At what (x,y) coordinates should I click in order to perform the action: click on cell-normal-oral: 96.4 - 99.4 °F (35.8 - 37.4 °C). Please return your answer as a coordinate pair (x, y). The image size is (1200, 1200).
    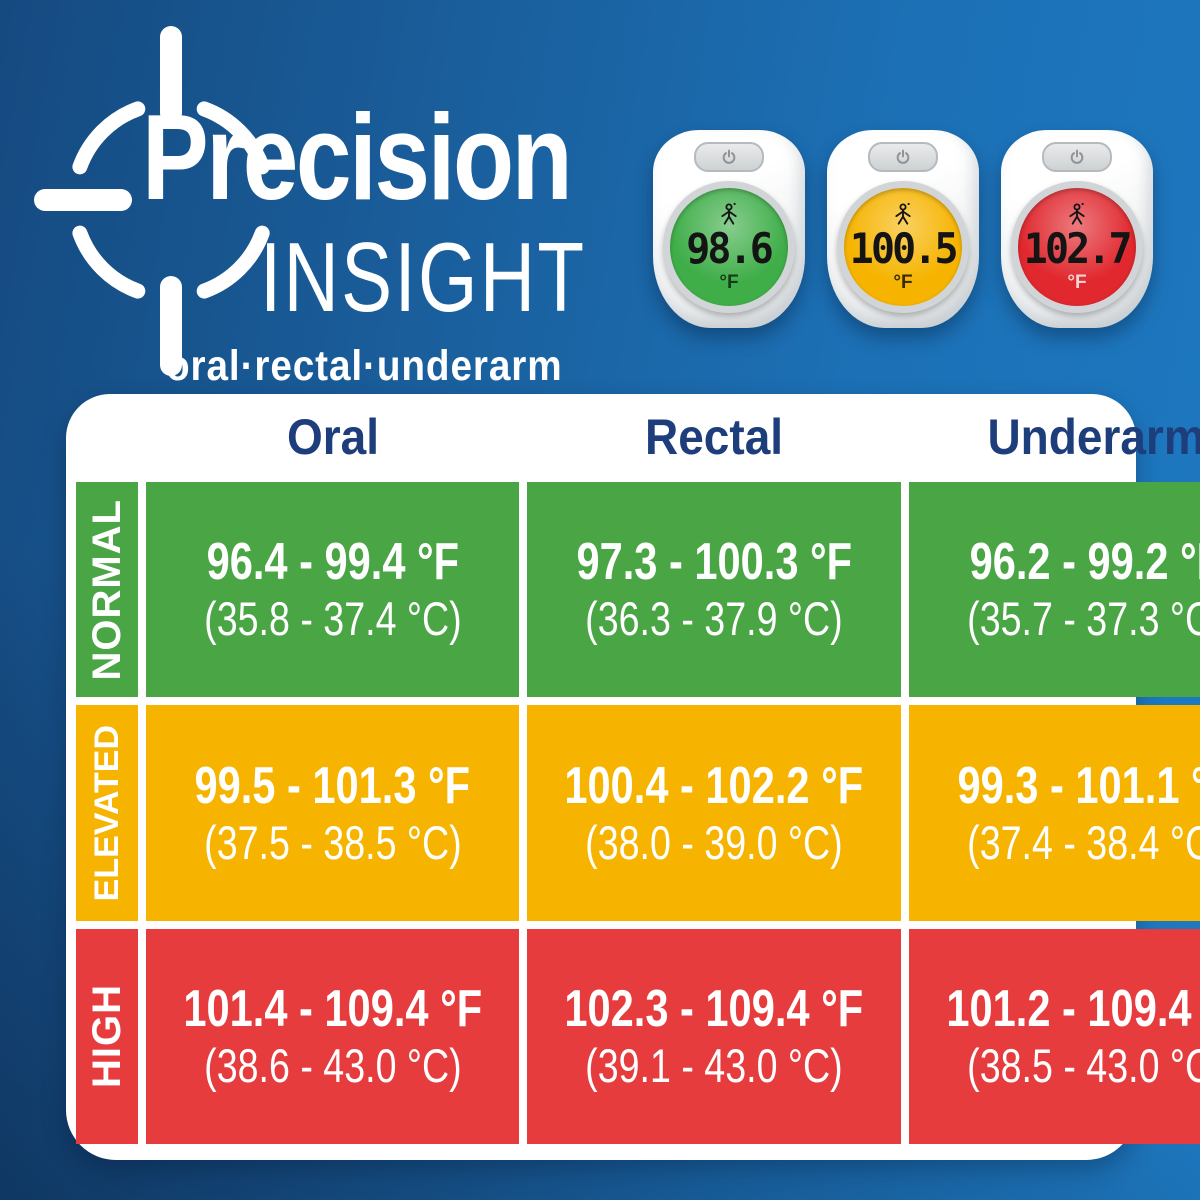
    Looking at the image, I should click on (333, 590).